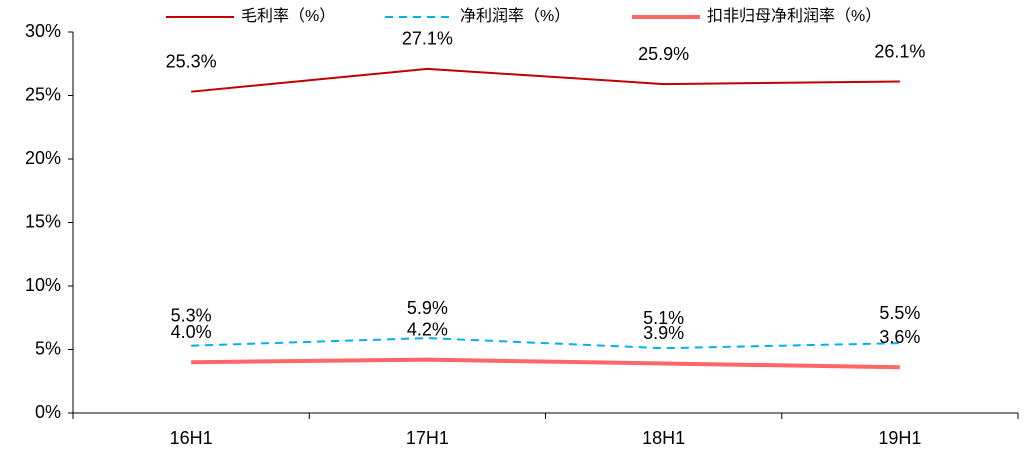  What do you see at coordinates (191, 438) in the screenshot?
I see `x-tick-label: 16H1` at bounding box center [191, 438].